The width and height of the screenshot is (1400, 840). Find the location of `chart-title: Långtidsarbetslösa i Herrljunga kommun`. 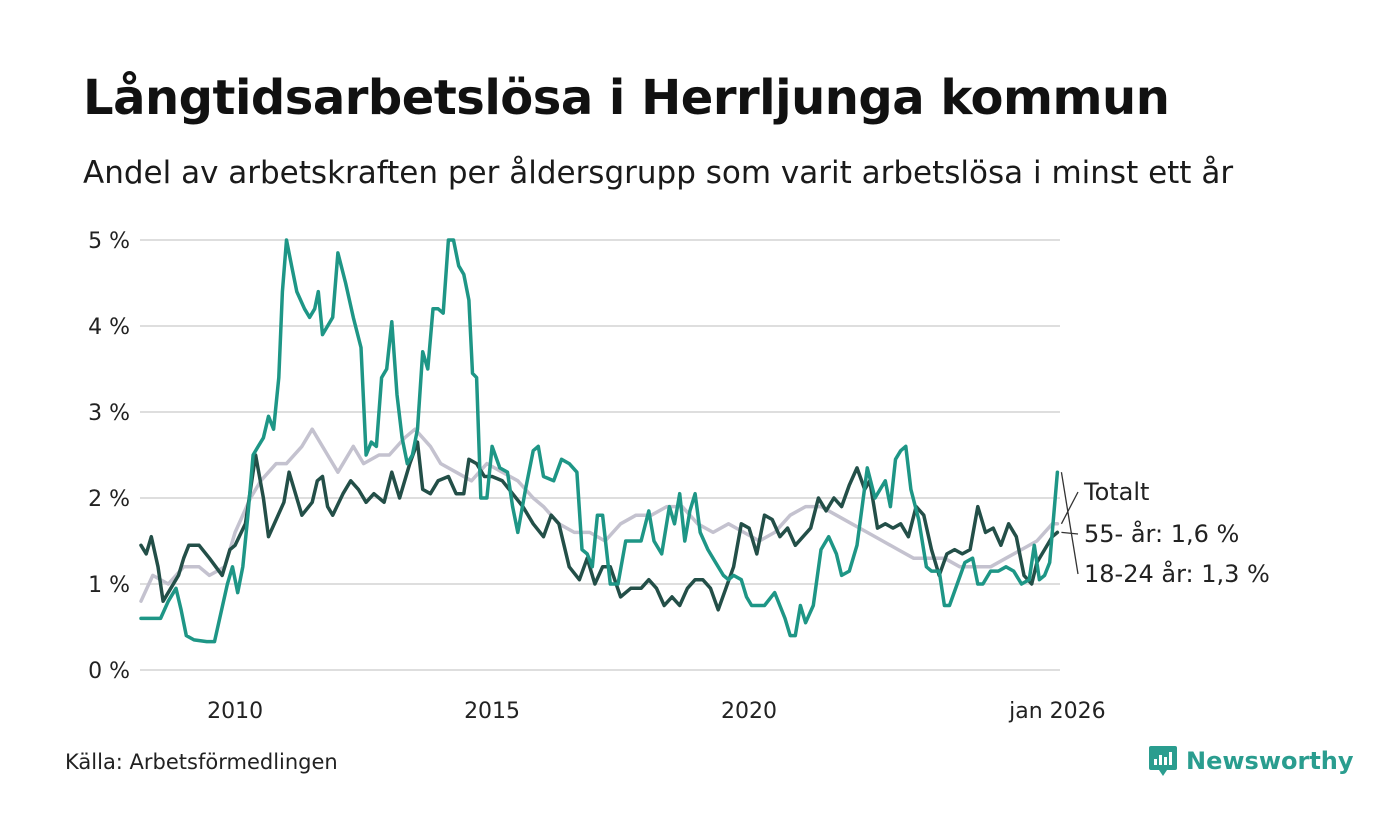

chart-title: Långtidsarbetslösa i Herrljunga kommun is located at coordinates (626, 98).